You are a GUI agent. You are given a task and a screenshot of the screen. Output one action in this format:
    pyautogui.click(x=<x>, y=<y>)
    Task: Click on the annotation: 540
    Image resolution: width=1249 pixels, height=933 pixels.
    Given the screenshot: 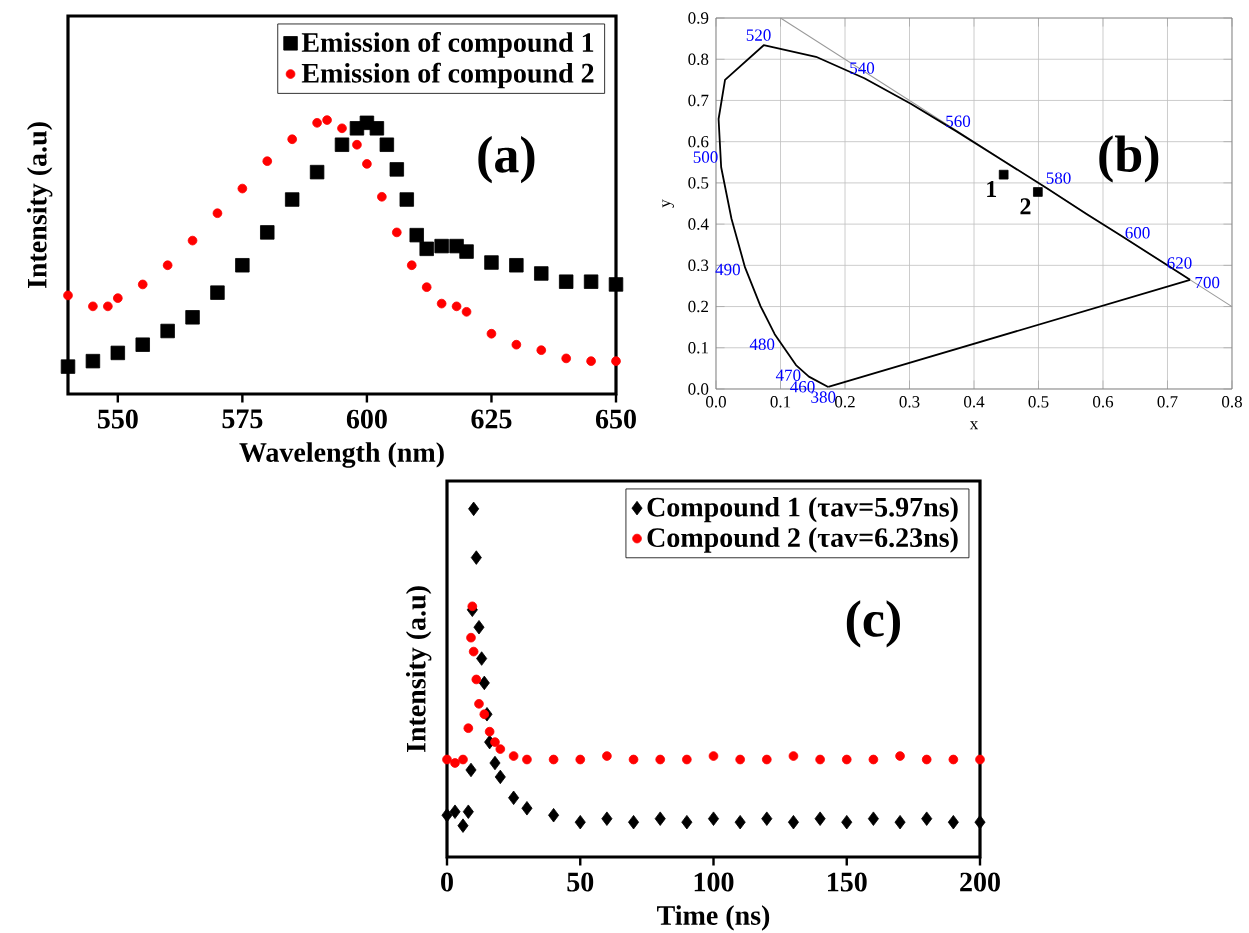 What is the action you would take?
    pyautogui.click(x=862, y=68)
    